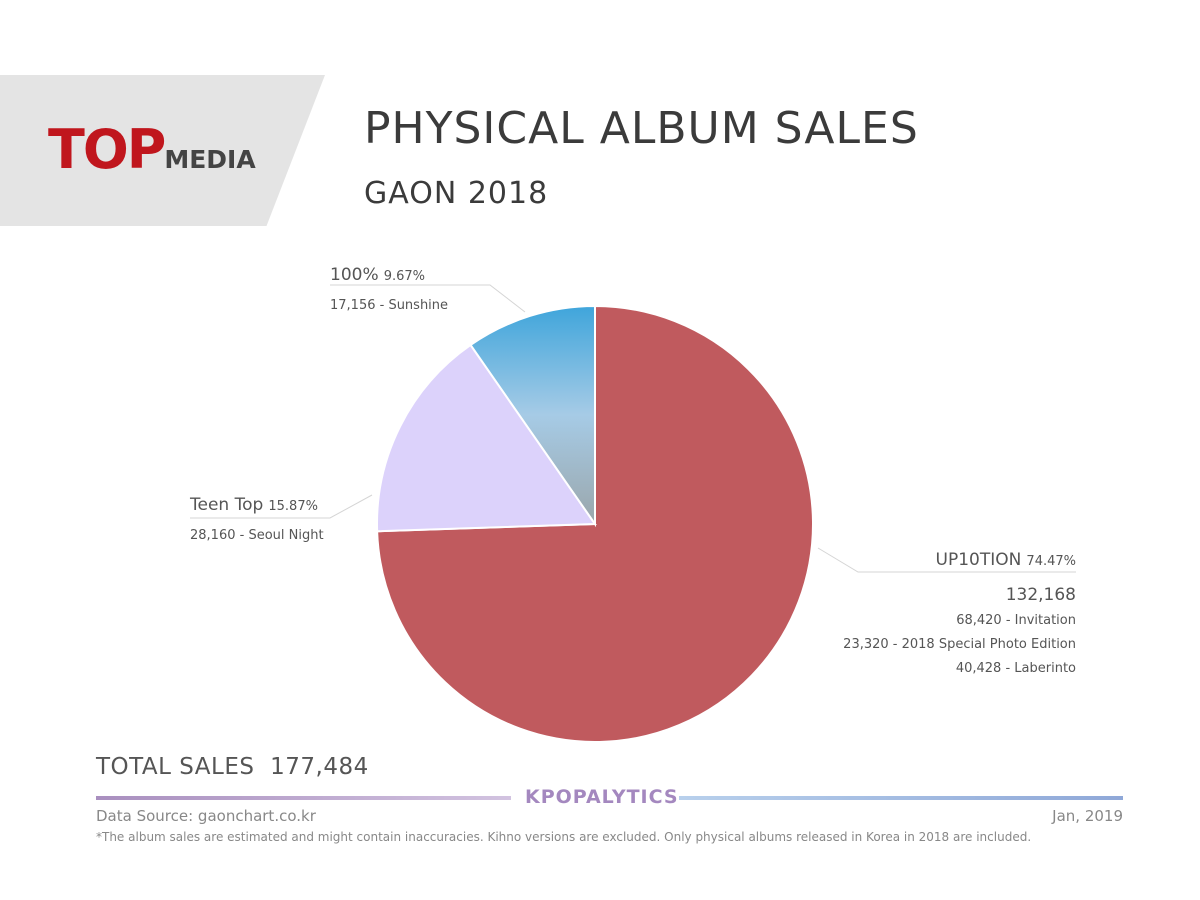 This screenshot has height=900, width=1200. What do you see at coordinates (319, 767) in the screenshot?
I see `total-value: 177,484` at bounding box center [319, 767].